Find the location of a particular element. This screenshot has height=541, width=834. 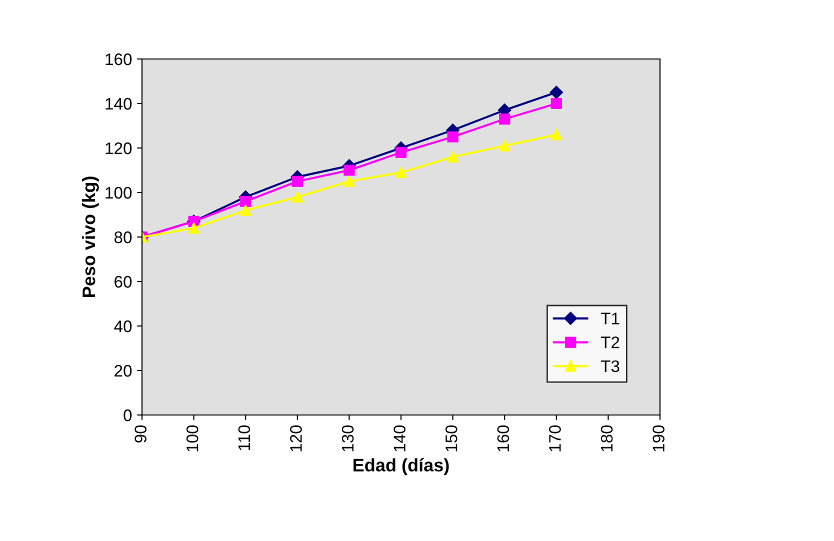

x-tick-label: 180 is located at coordinates (606, 438).